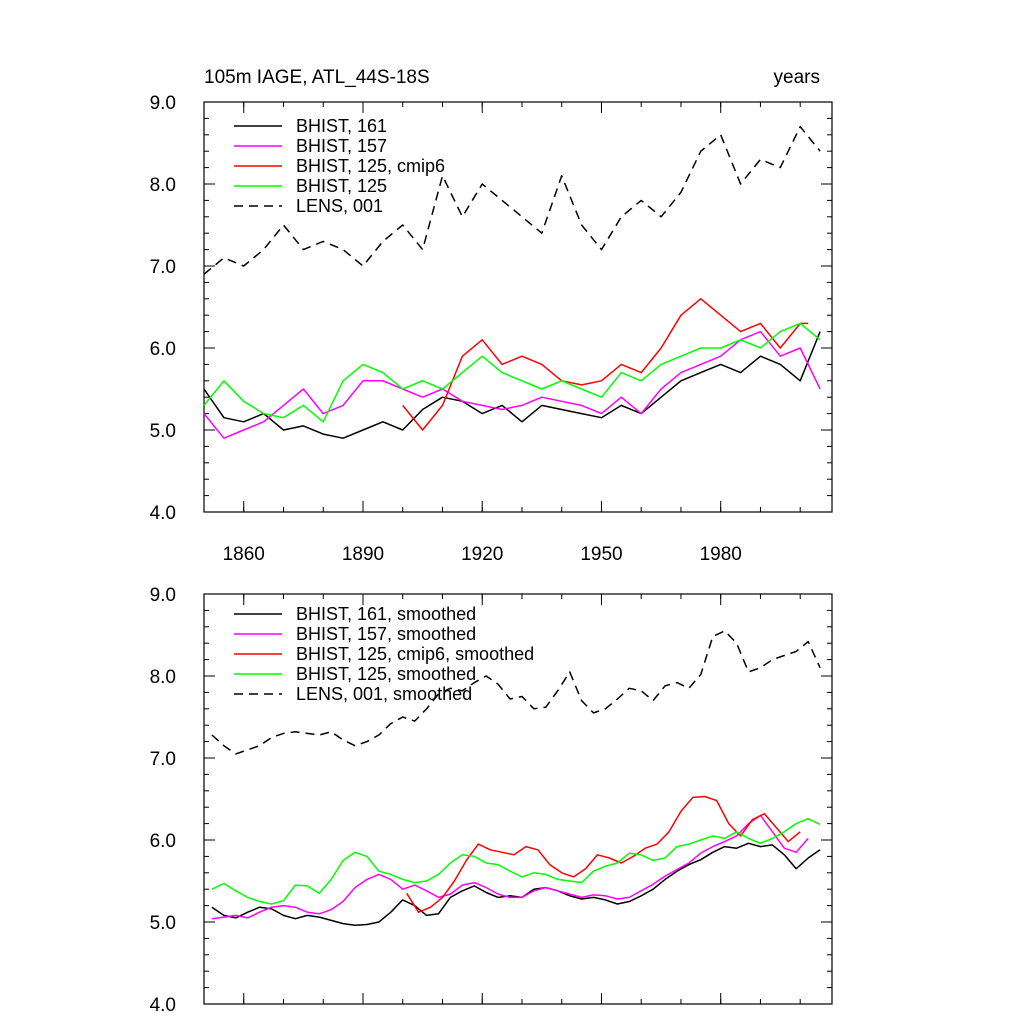 The image size is (1024, 1024). What do you see at coordinates (339, 206) in the screenshot?
I see `legend-label: LENS, 001` at bounding box center [339, 206].